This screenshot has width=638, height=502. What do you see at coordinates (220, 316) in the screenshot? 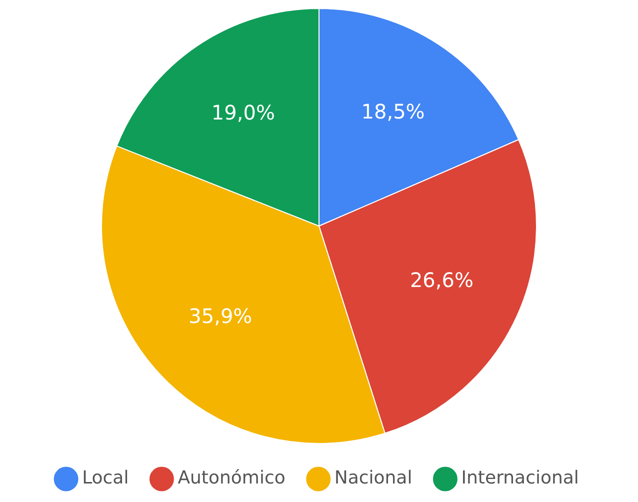
I see `data-label: 35,9%` at bounding box center [220, 316].